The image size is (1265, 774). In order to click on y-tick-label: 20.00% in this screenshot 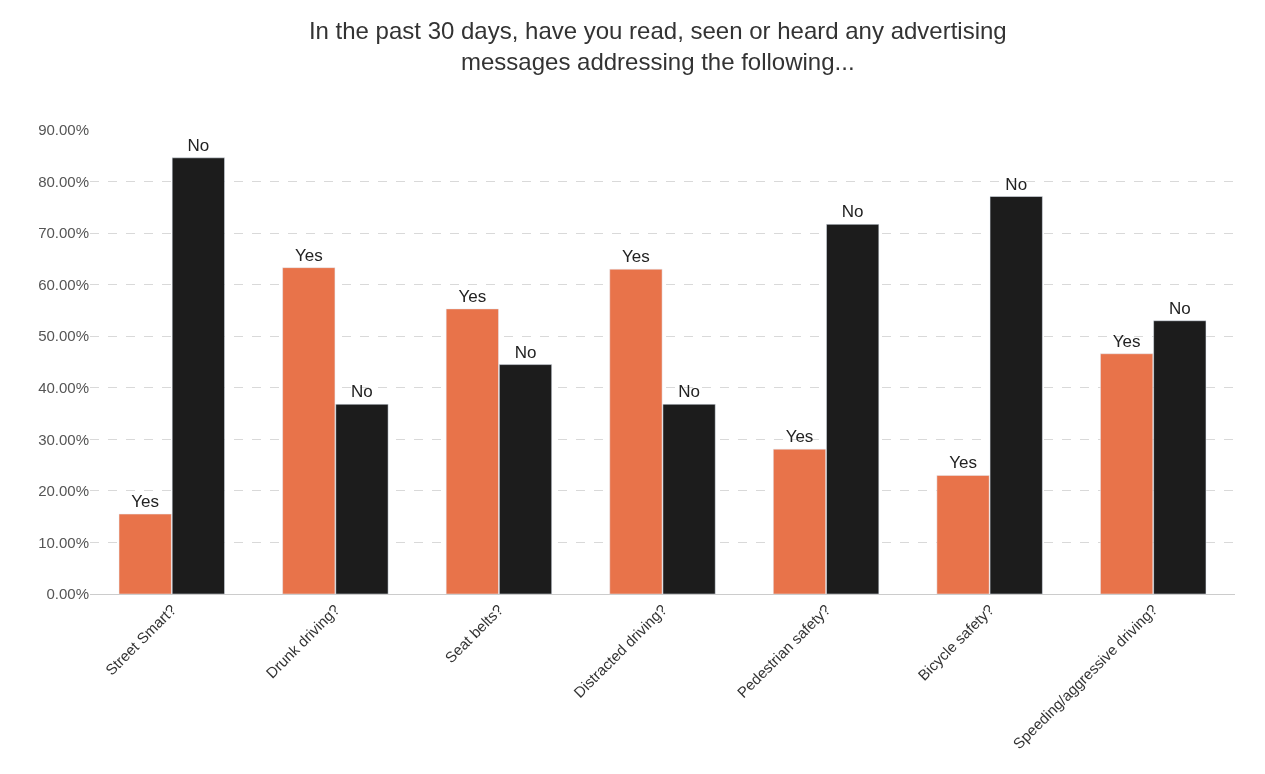, I will do `click(63, 491)`.